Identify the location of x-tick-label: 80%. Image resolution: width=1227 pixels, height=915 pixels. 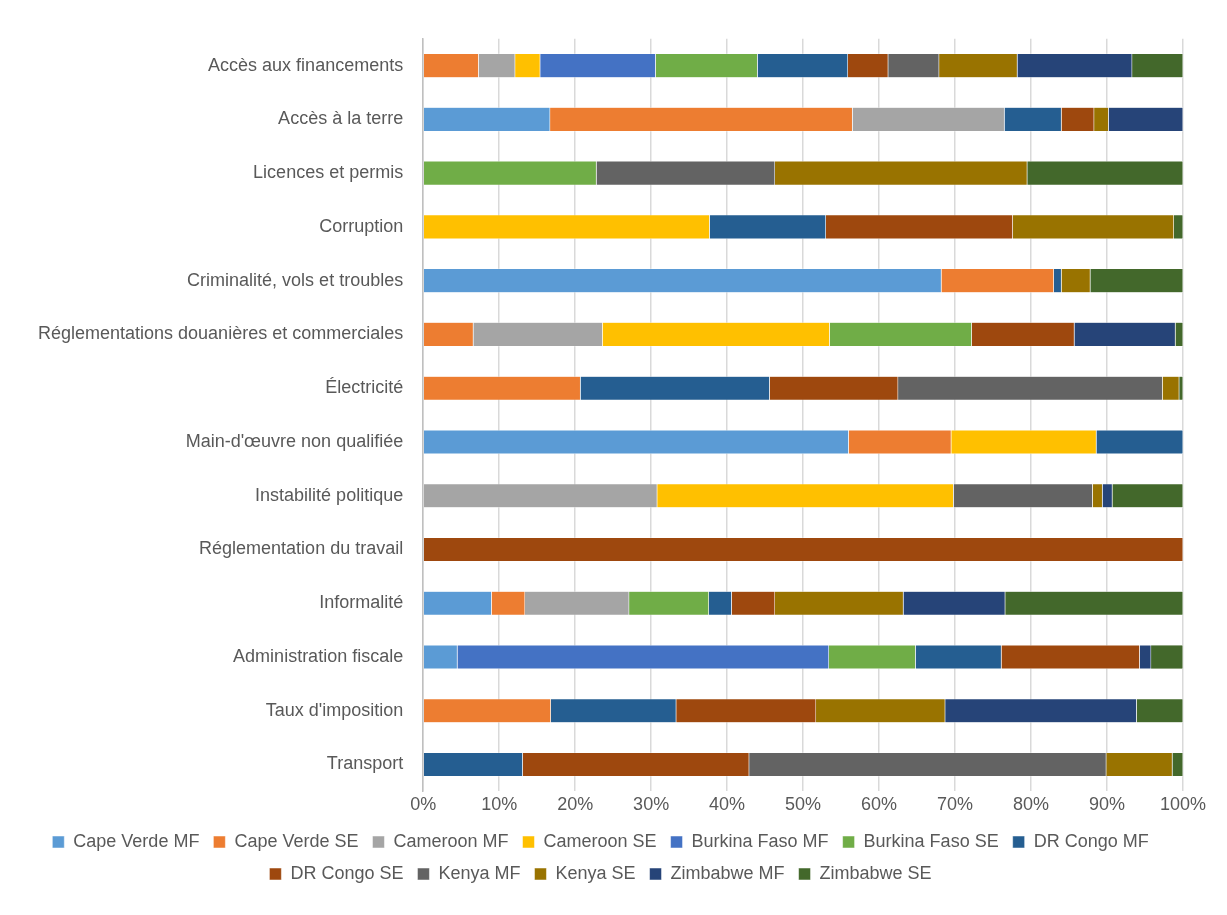
(1031, 804).